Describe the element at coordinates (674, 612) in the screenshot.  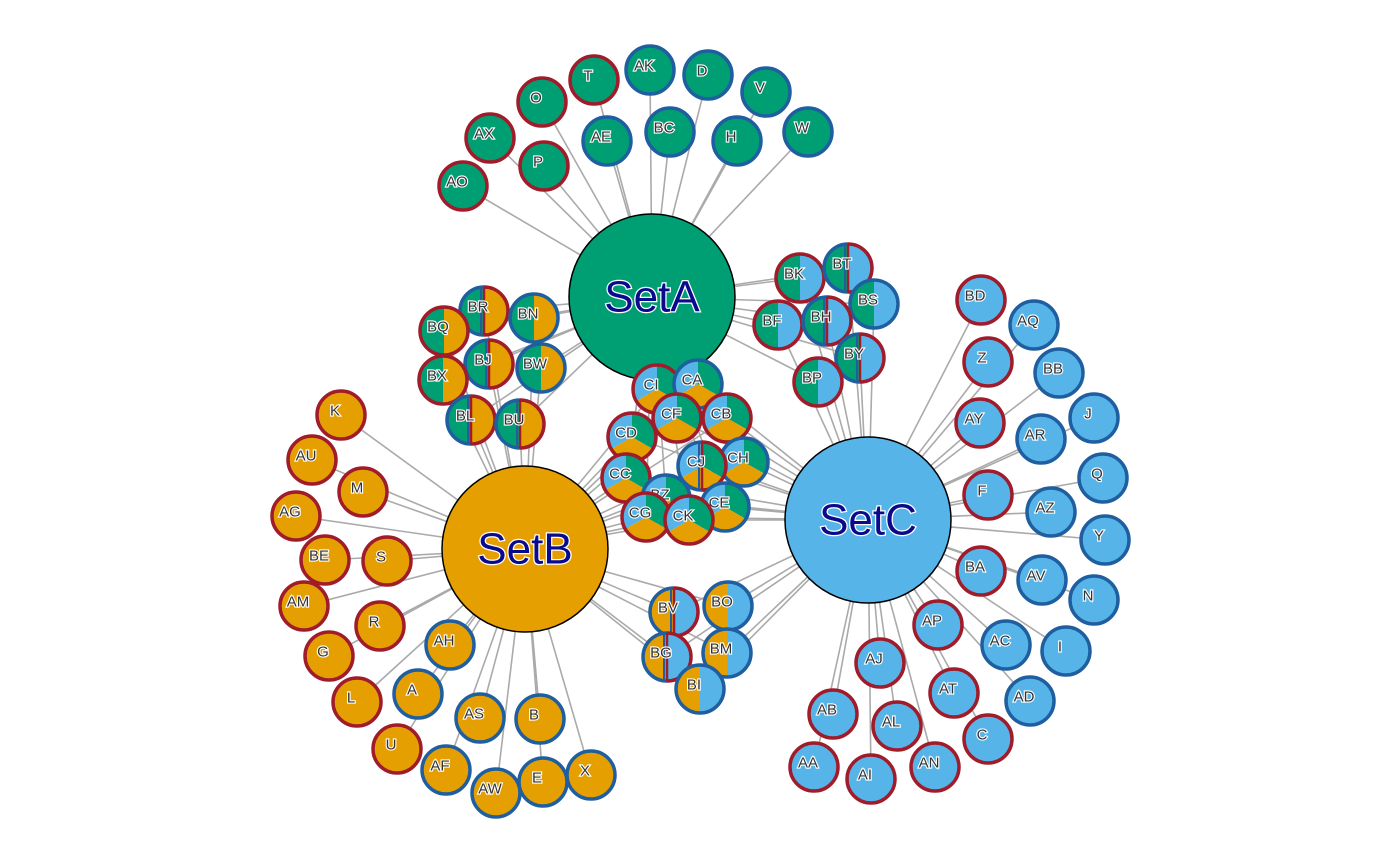
I see `node-bv: BV` at that location.